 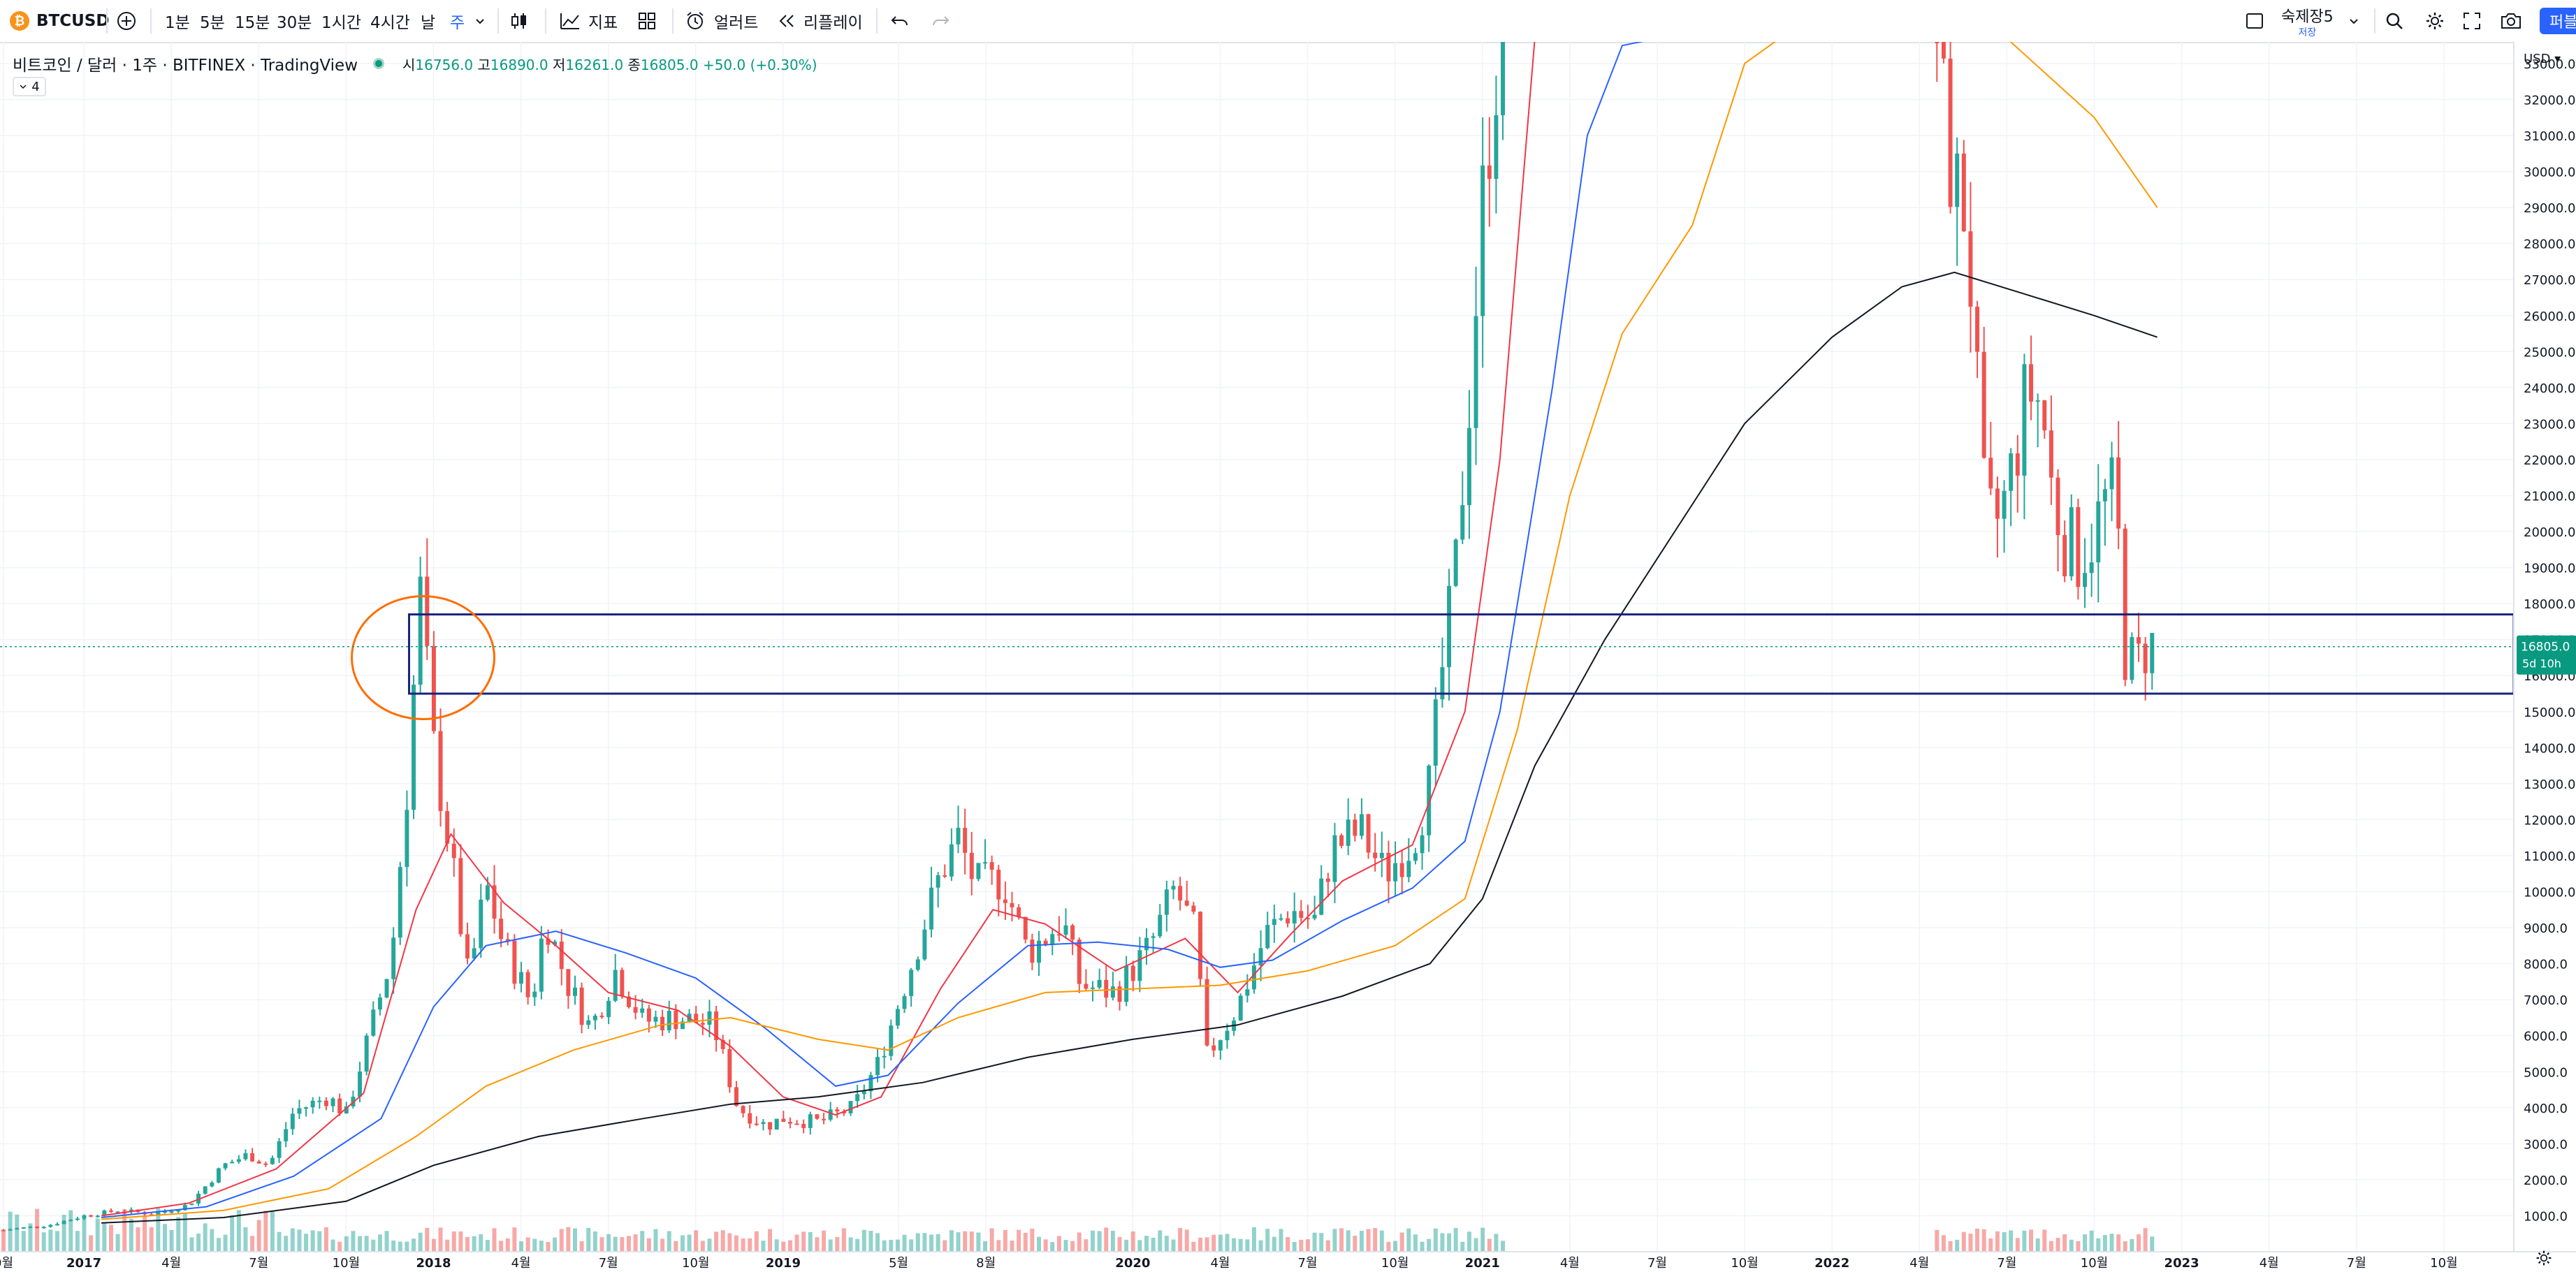 I want to click on publish-button: 퍼블, so click(x=2558, y=21).